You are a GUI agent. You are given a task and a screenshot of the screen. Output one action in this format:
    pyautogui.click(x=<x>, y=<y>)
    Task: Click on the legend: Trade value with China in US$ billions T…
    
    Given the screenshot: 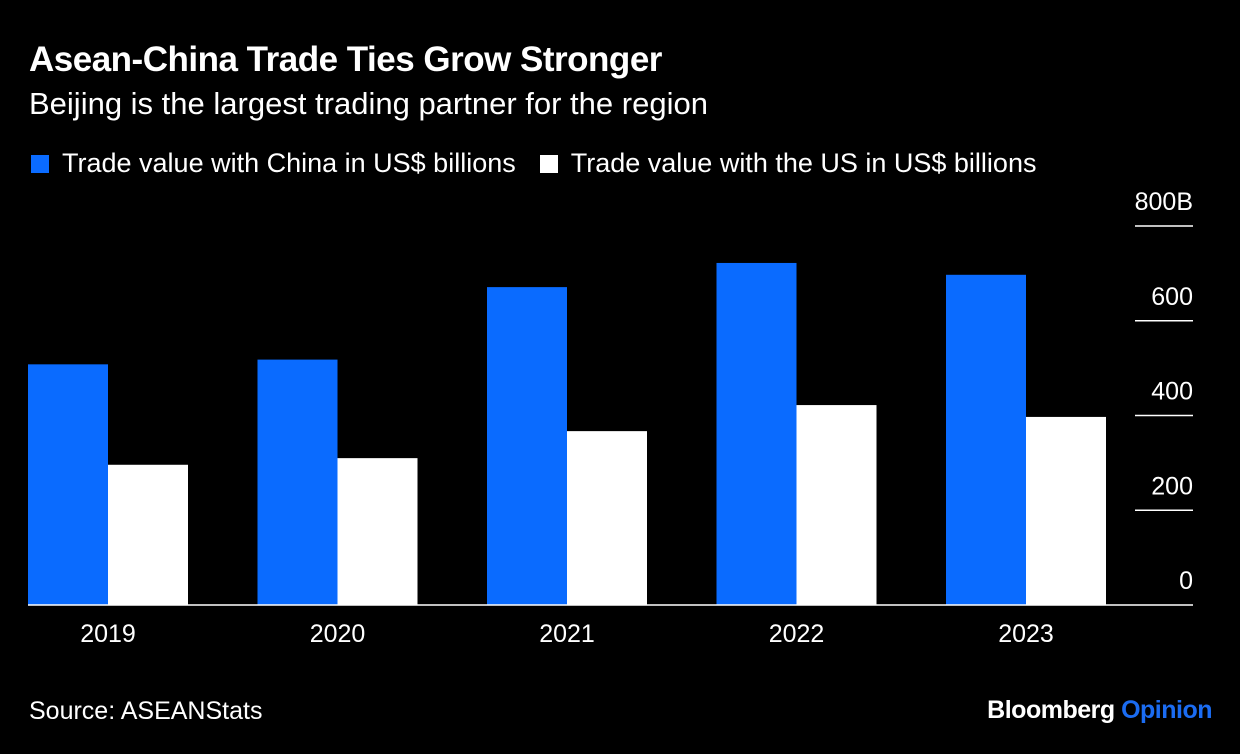 What is the action you would take?
    pyautogui.click(x=545, y=163)
    